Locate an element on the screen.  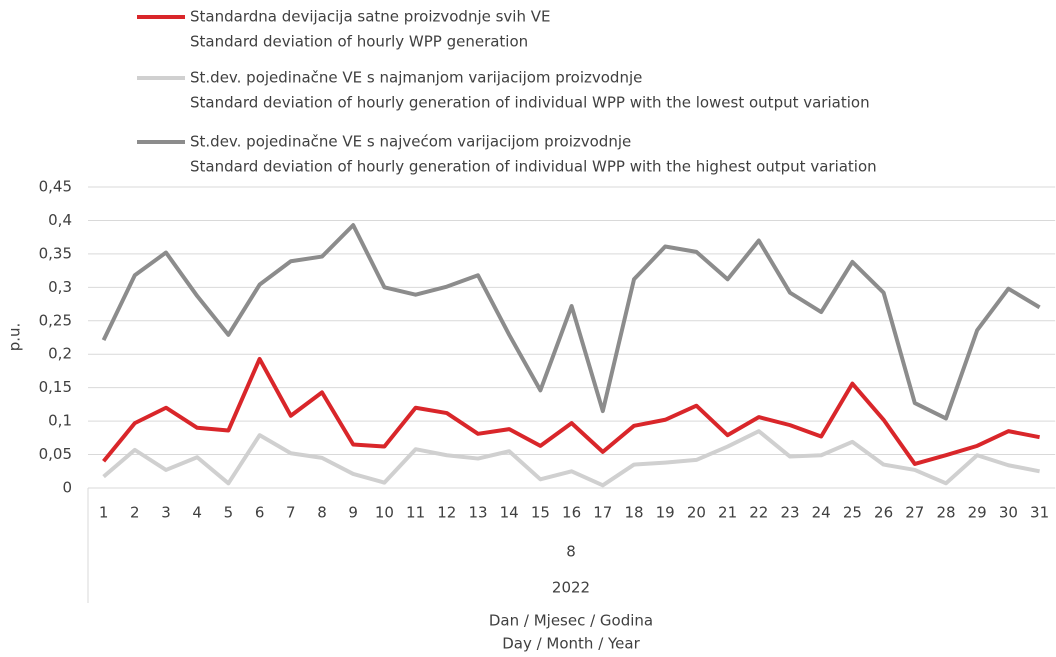
x-tick-label: 5 is located at coordinates (229, 513).